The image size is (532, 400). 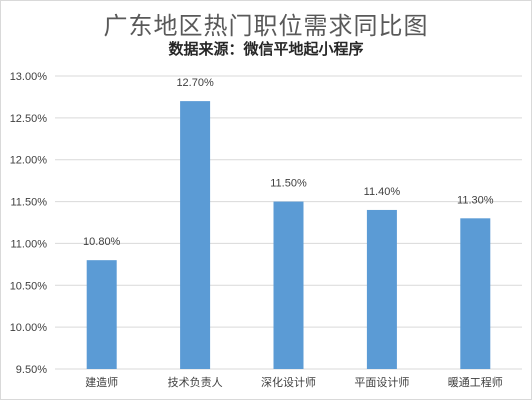 What do you see at coordinates (475, 200) in the screenshot?
I see `data-label: 11.30%` at bounding box center [475, 200].